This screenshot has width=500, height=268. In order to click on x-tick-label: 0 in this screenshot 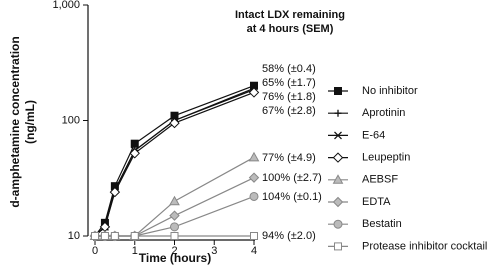, I will do `click(95, 251)`.